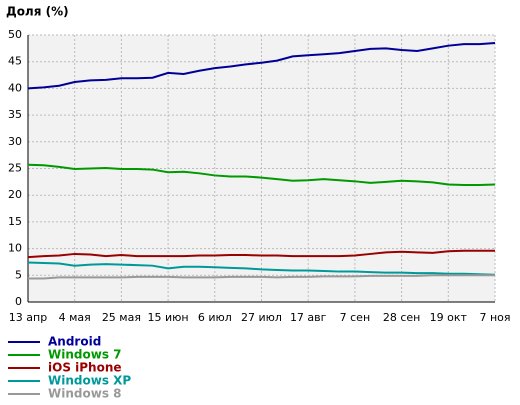 Image resolution: width=520 pixels, height=405 pixels. Describe the element at coordinates (494, 317) in the screenshot. I see `x-tick-label: 7 ноя` at that location.